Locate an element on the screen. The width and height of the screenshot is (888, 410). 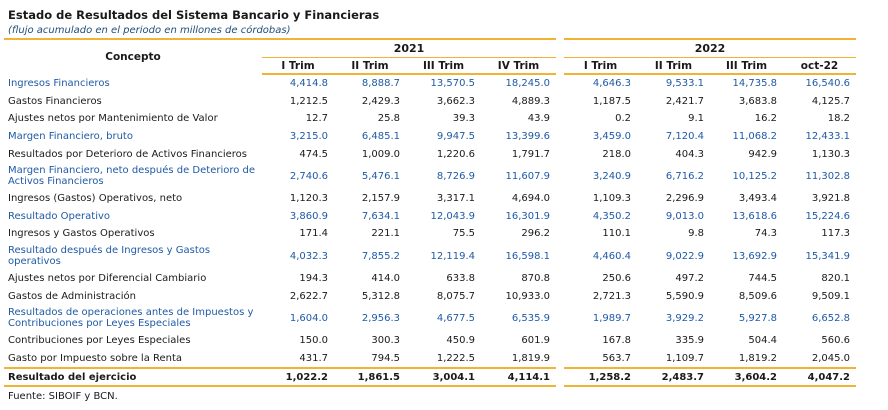
value-cell: 14,735.8 is located at coordinates (754, 84).